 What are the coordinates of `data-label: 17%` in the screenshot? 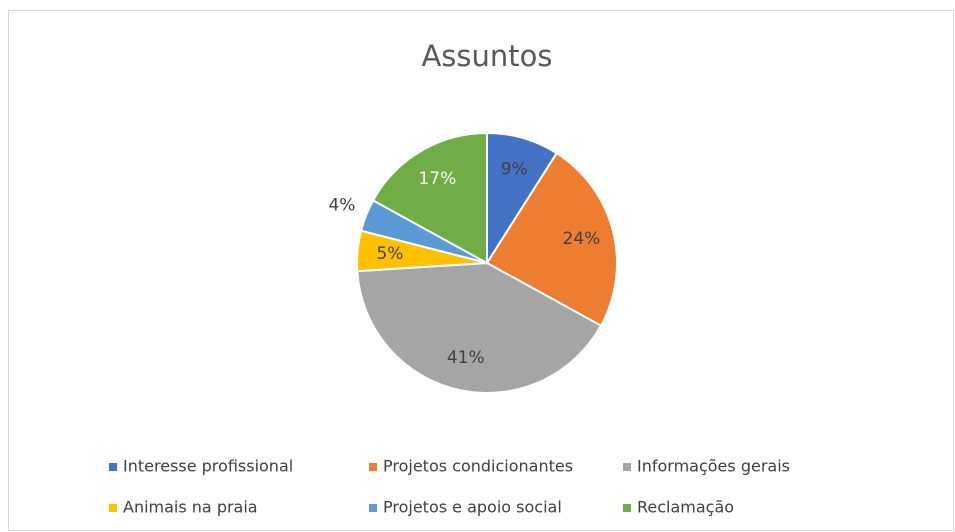 It's located at (437, 179).